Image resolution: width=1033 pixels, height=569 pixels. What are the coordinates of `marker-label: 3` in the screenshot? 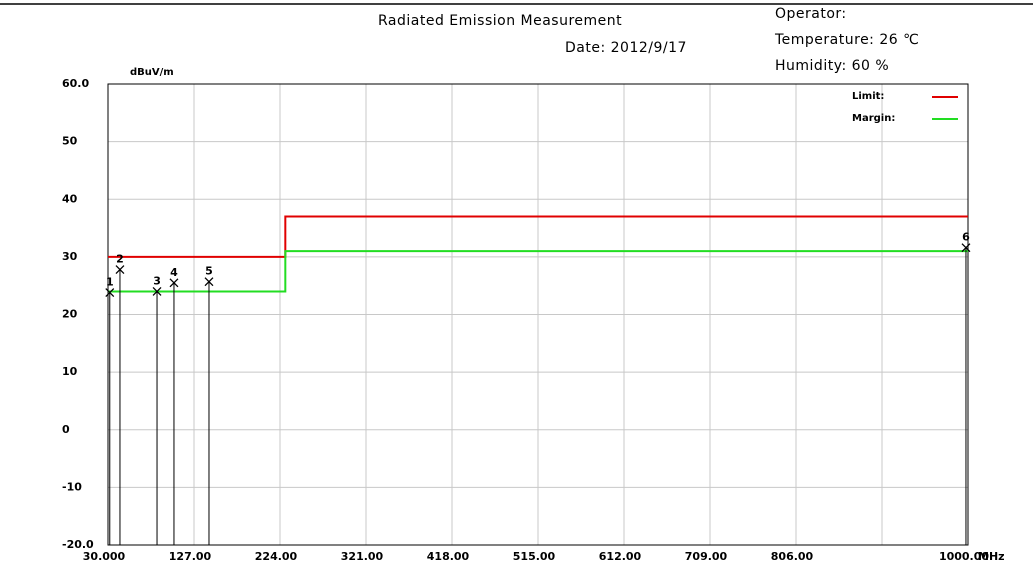 It's located at (157, 280).